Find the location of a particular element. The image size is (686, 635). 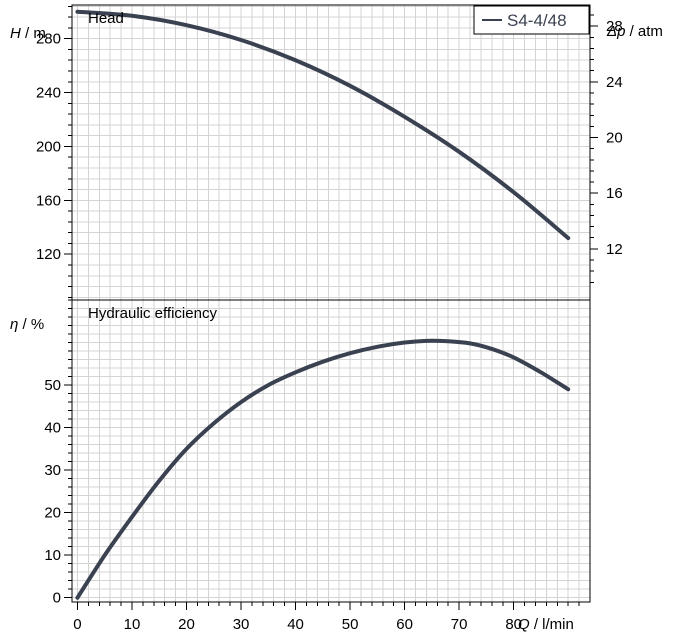

y2-tick-label: 12 is located at coordinates (614, 249).